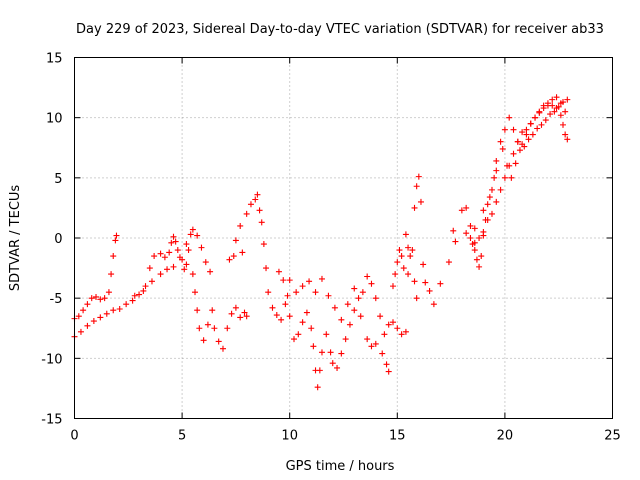 The height and width of the screenshot is (480, 640). What do you see at coordinates (54, 119) in the screenshot?
I see `y-tick-label: 10` at bounding box center [54, 119].